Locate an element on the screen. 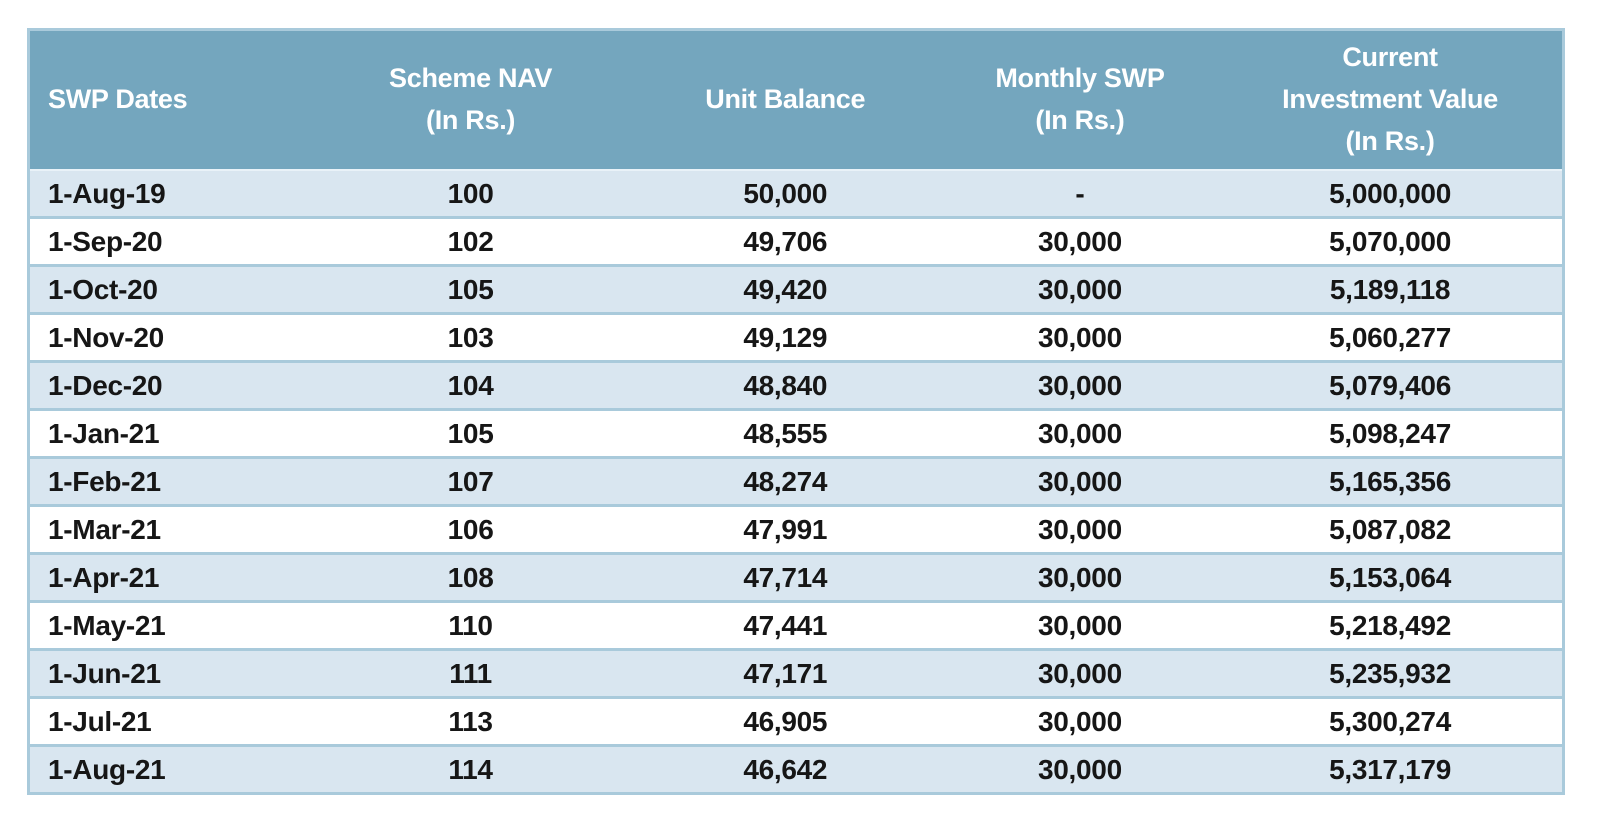 The height and width of the screenshot is (826, 1600). cell-investment-value: 5,165,356 is located at coordinates (1391, 481).